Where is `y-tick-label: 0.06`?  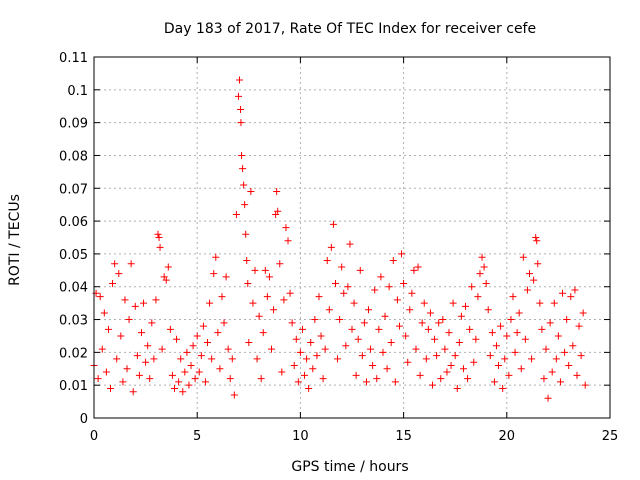
y-tick-label: 0.06 is located at coordinates (73, 222).